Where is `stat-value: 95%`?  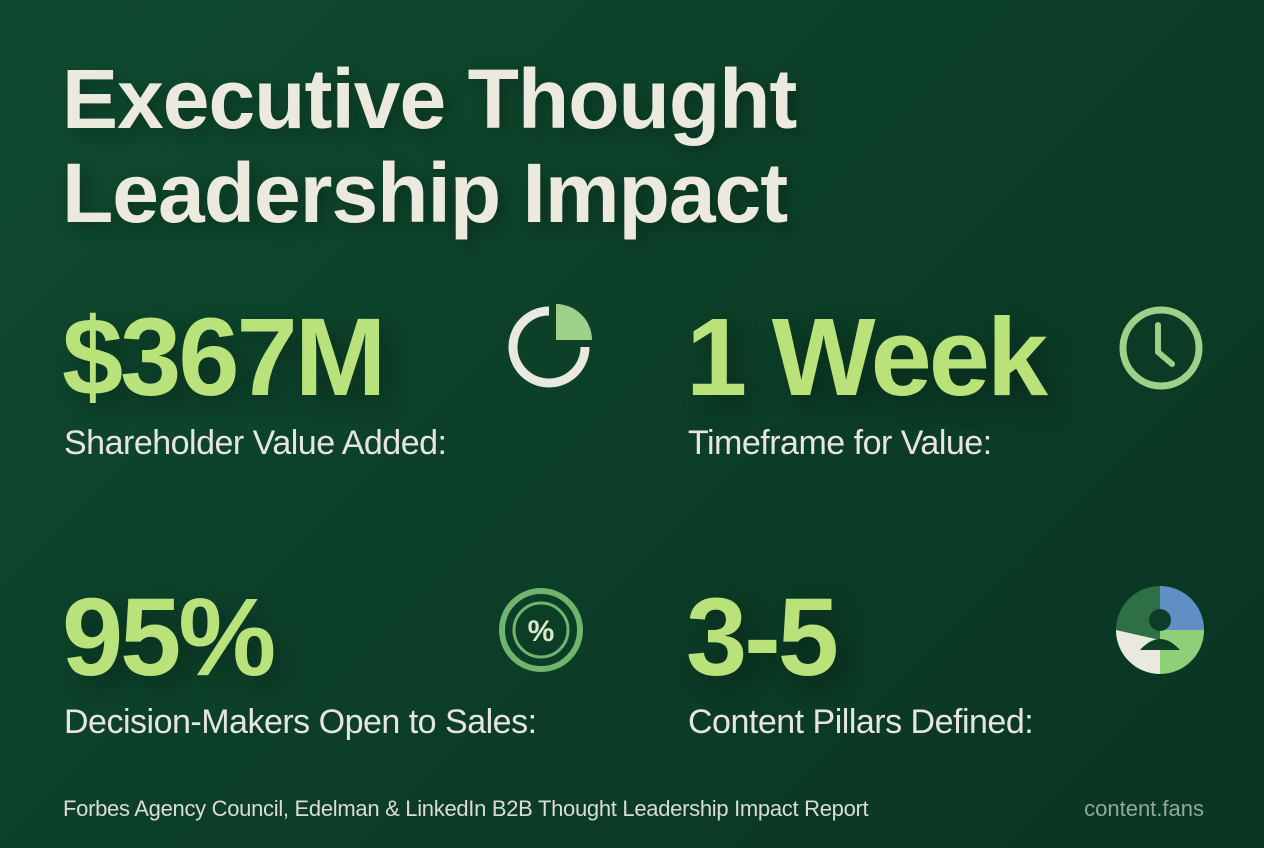 stat-value: 95% is located at coordinates (169, 637).